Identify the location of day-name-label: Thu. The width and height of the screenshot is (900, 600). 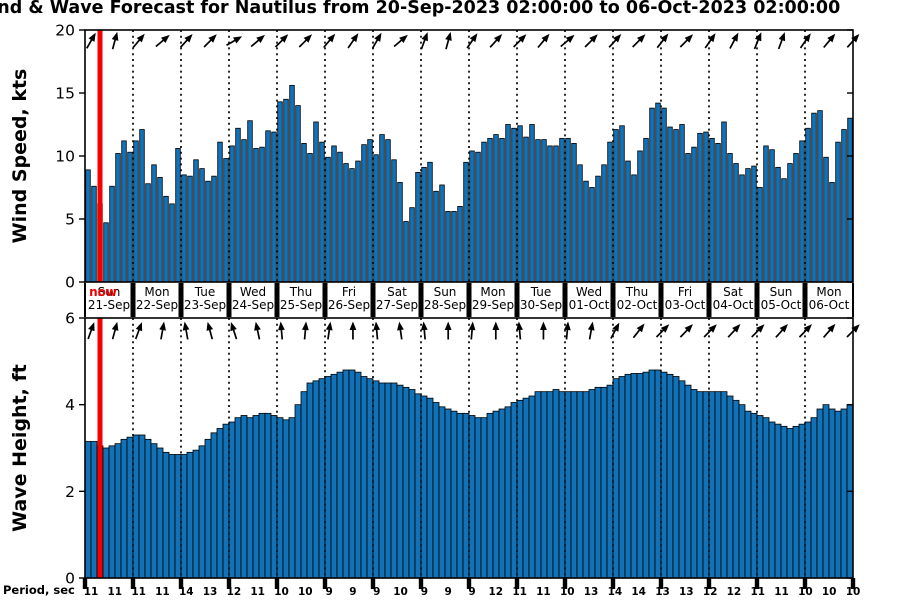
(637, 292).